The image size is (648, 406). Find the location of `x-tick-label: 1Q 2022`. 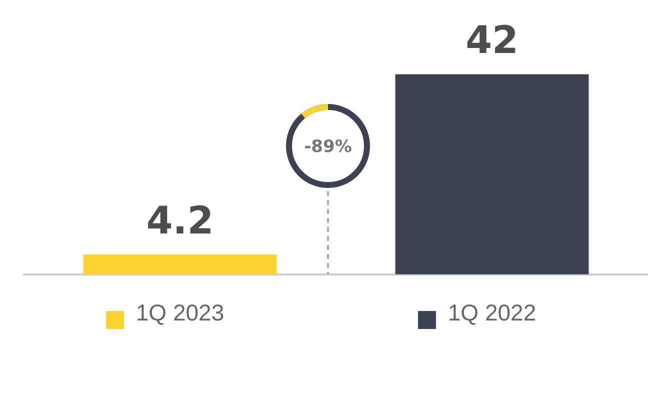

x-tick-label: 1Q 2022 is located at coordinates (492, 313).